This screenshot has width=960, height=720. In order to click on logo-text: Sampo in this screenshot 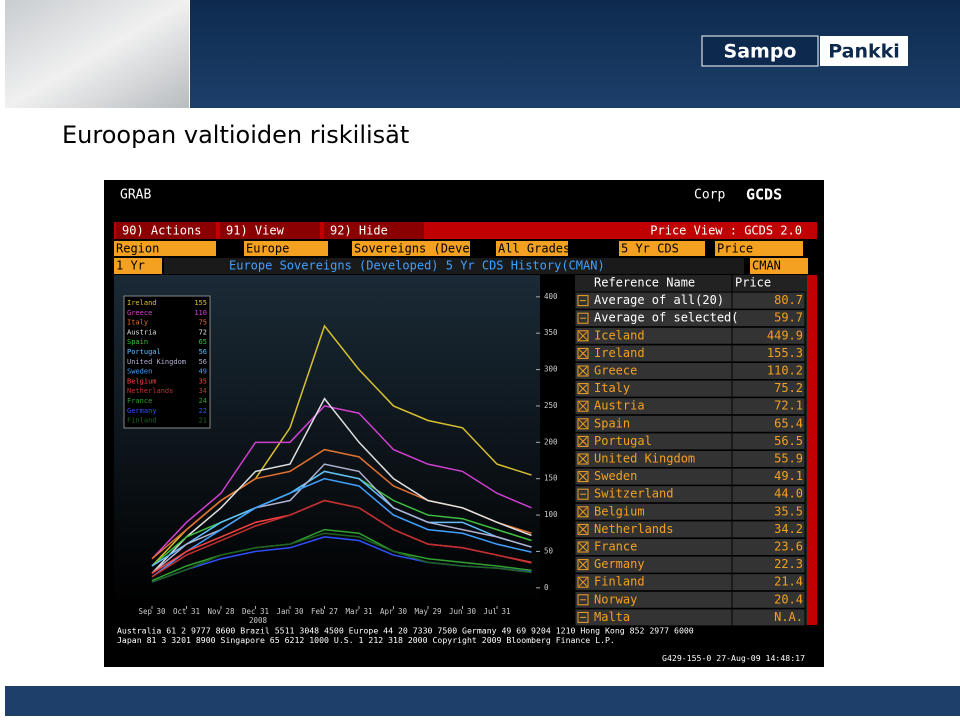, I will do `click(760, 52)`.